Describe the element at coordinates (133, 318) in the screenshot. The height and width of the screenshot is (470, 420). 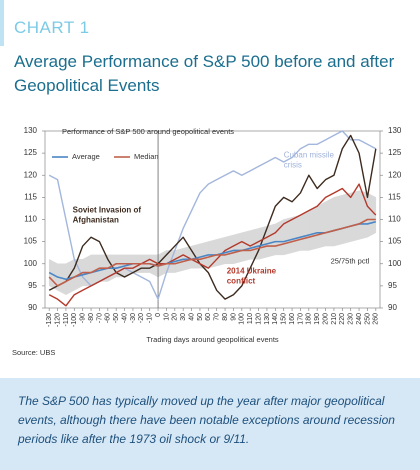
I see `x-tick-label: -30` at that location.